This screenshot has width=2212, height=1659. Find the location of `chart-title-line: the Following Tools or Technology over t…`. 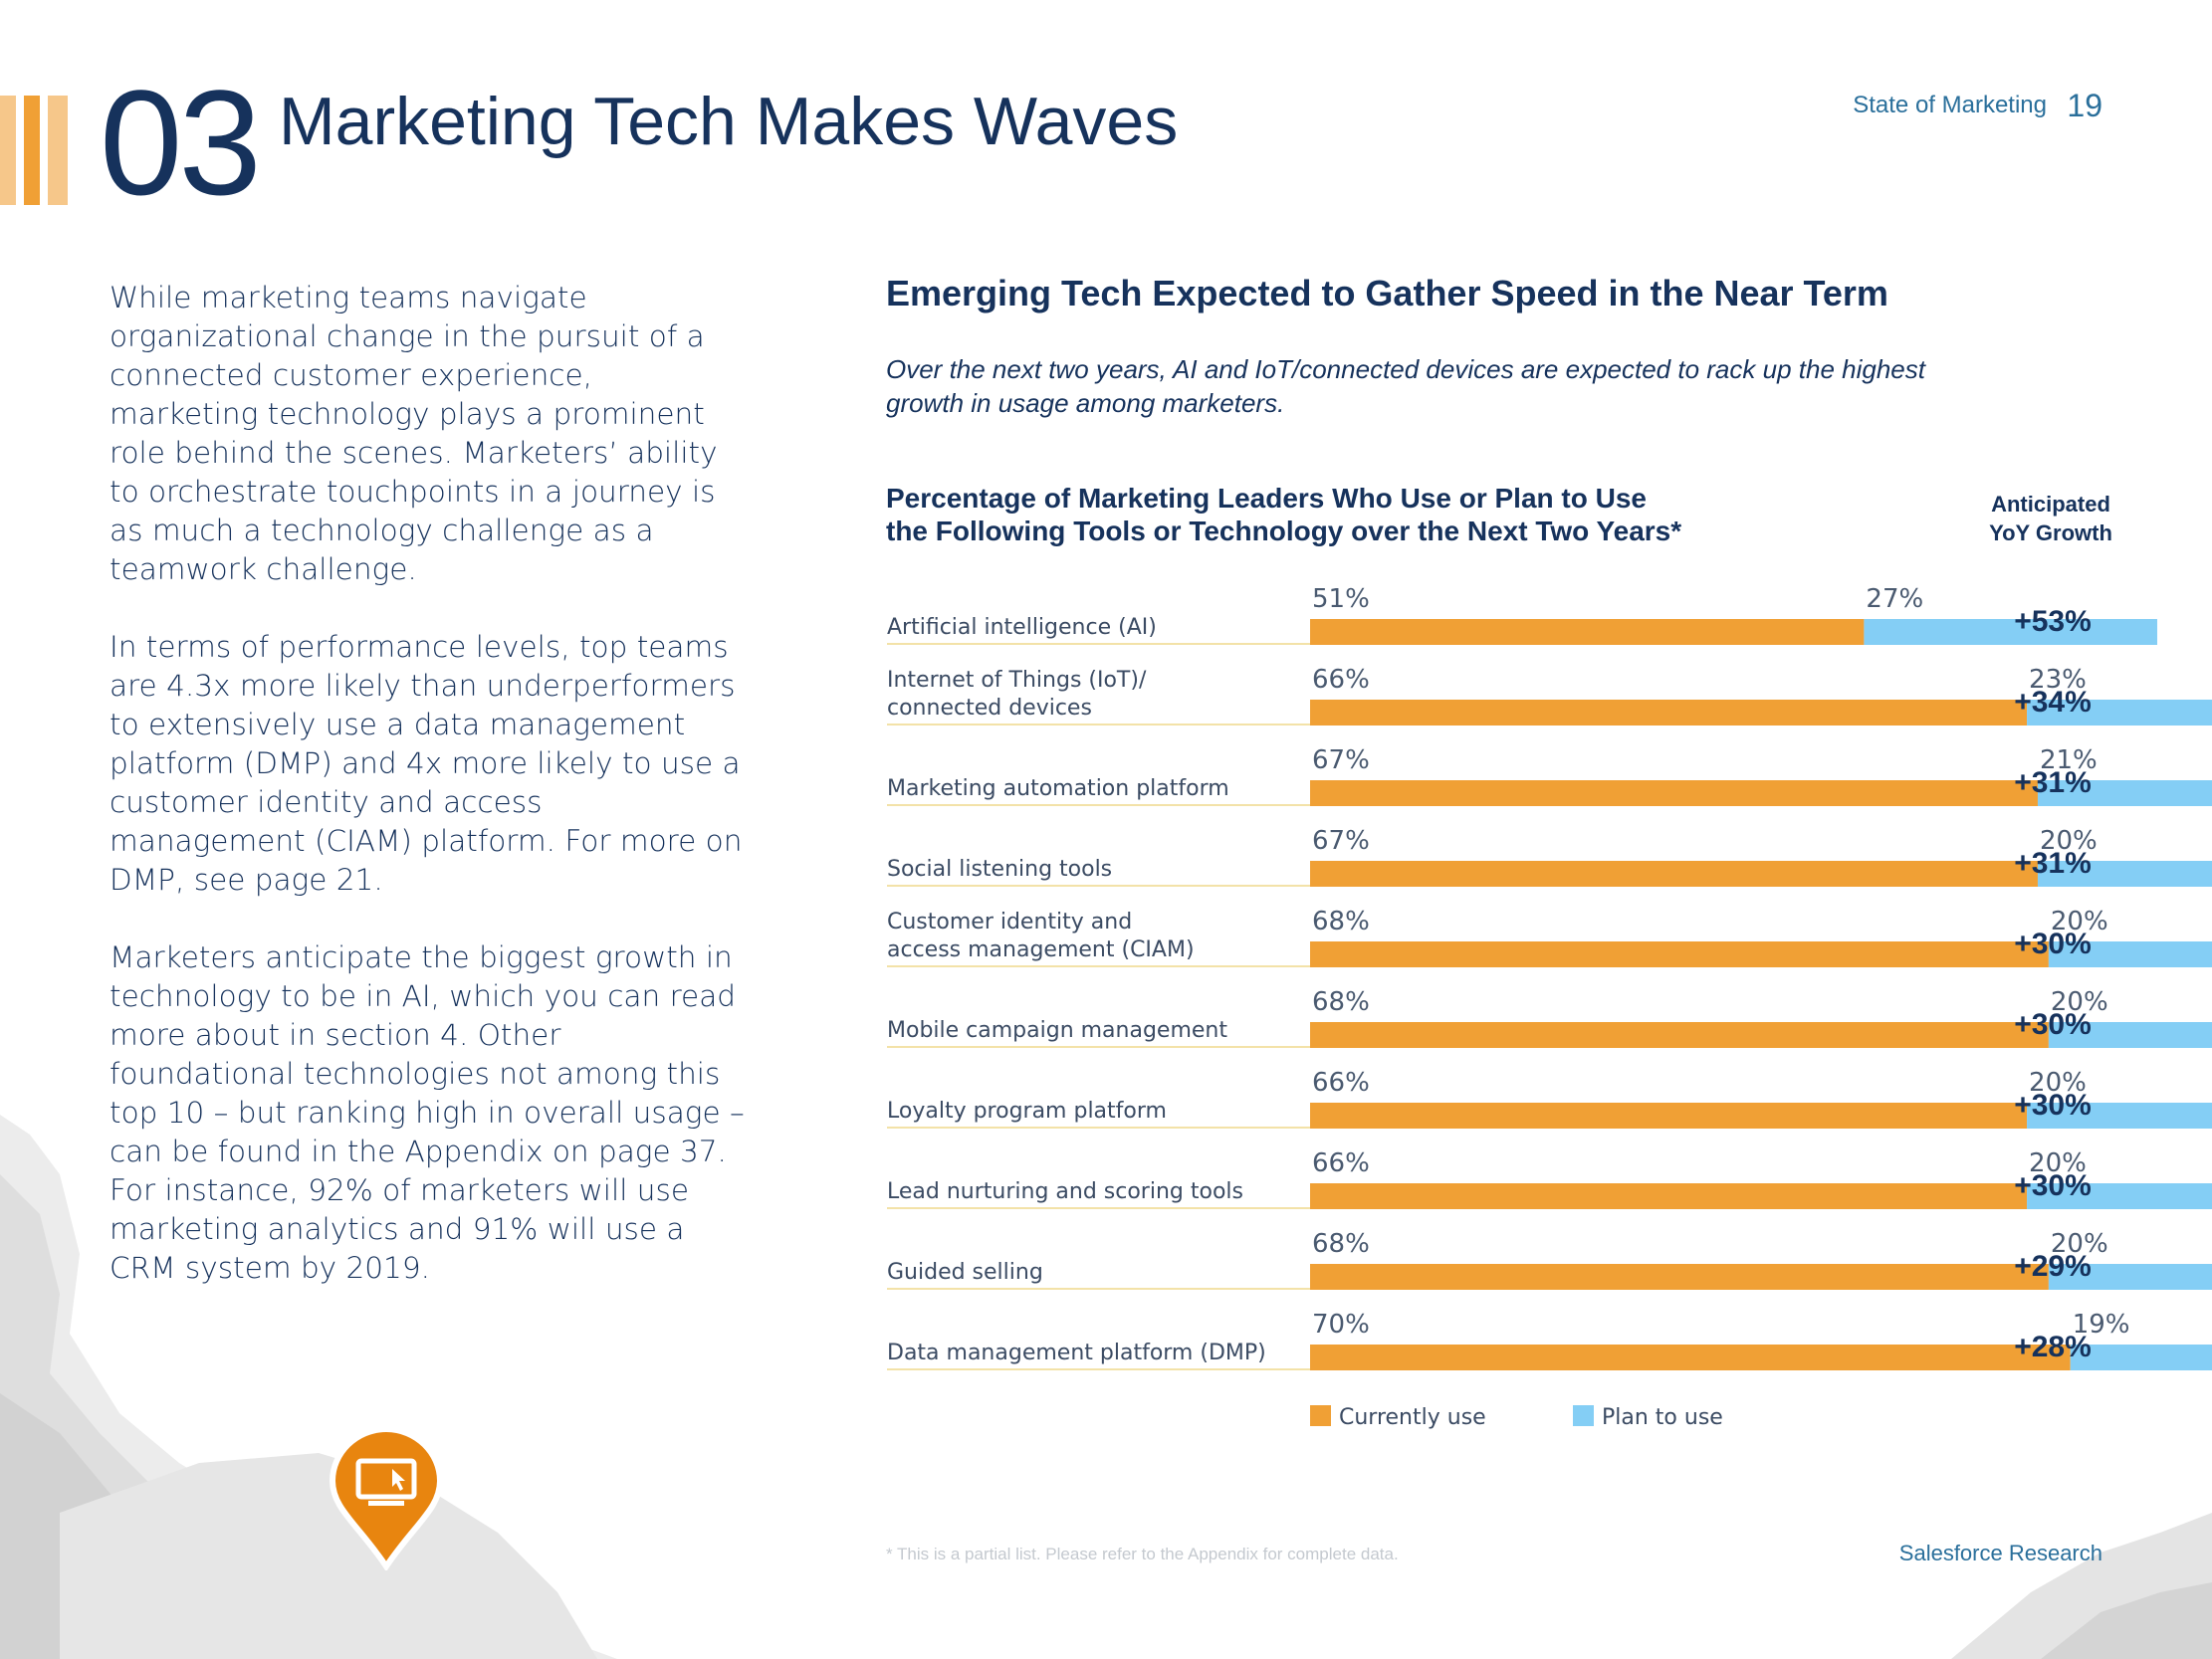

chart-title-line: the Following Tools or Technology over t… is located at coordinates (1284, 531).